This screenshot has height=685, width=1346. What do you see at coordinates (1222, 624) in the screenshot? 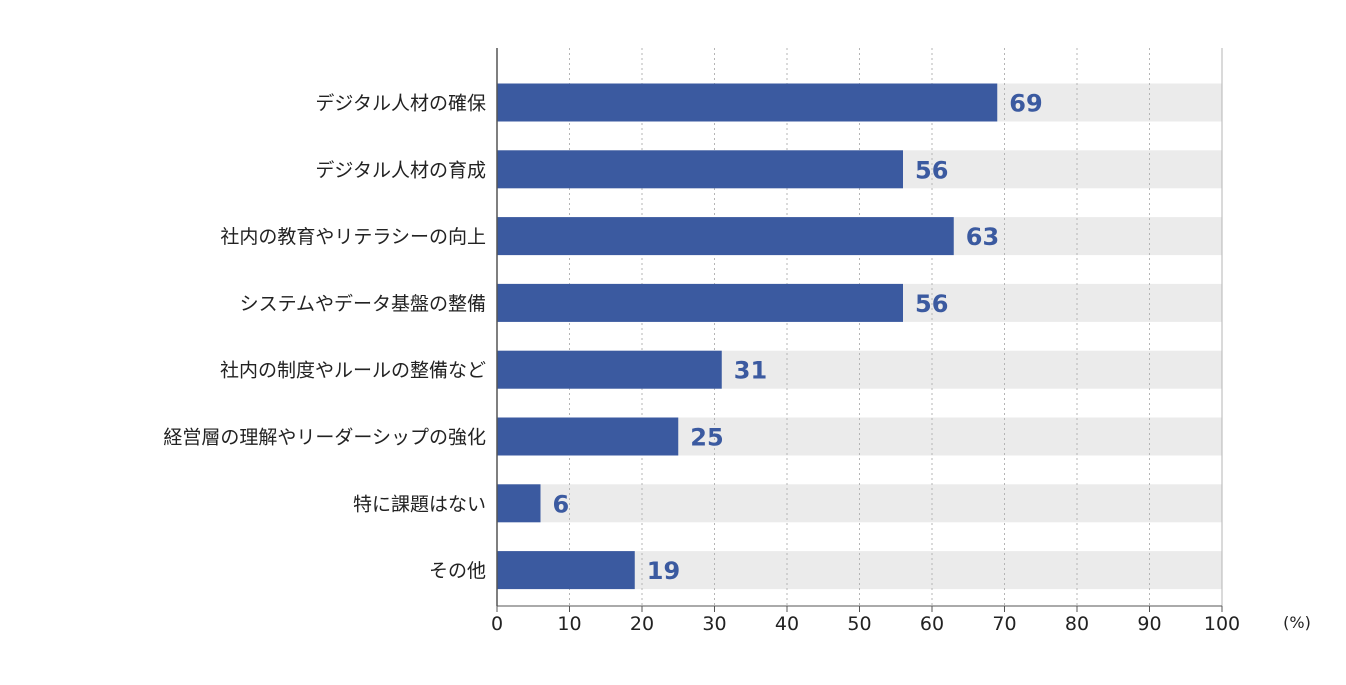
I see `x-tick-label: 100` at bounding box center [1222, 624].